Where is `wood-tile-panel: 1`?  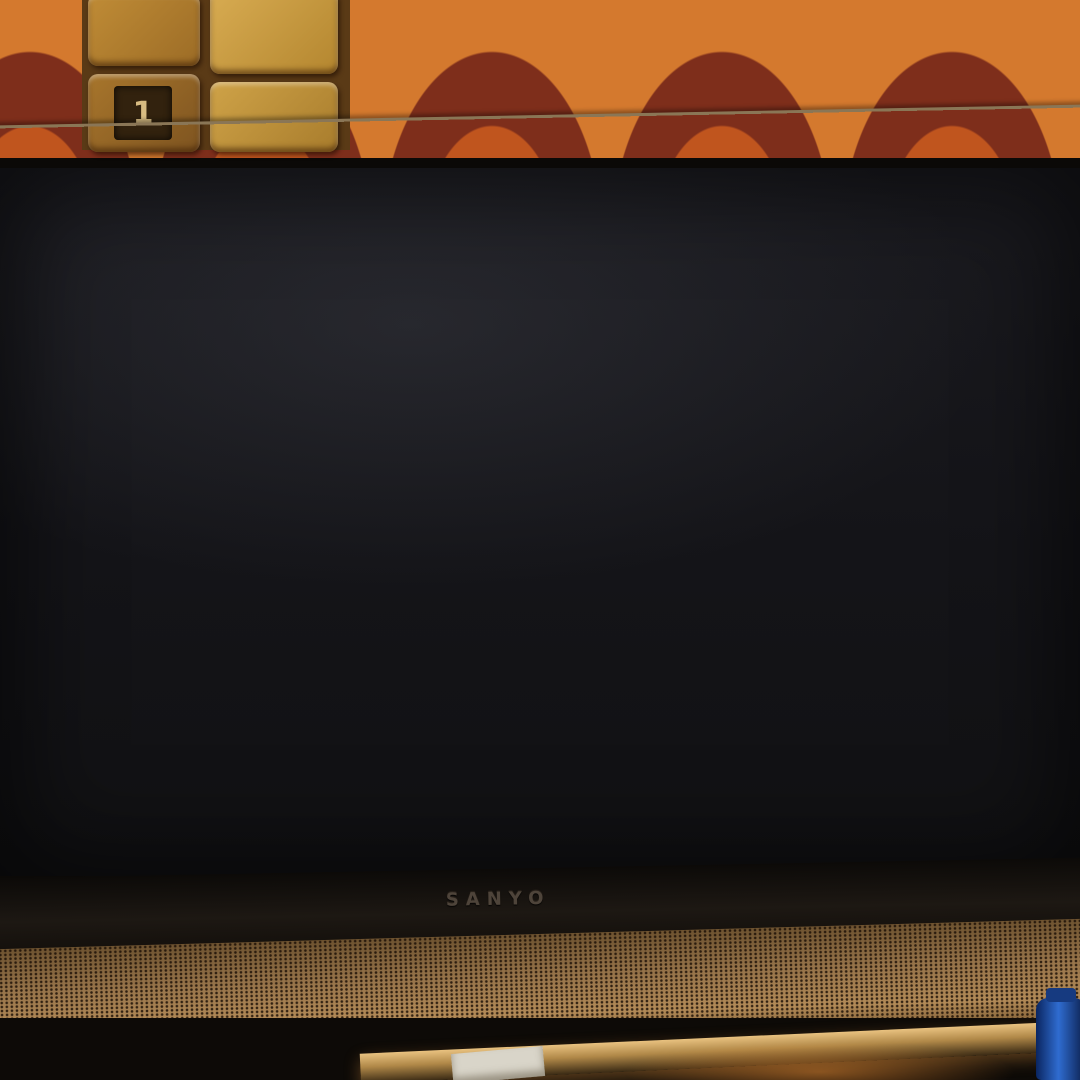
wood-tile-panel: 1 is located at coordinates (216, 76).